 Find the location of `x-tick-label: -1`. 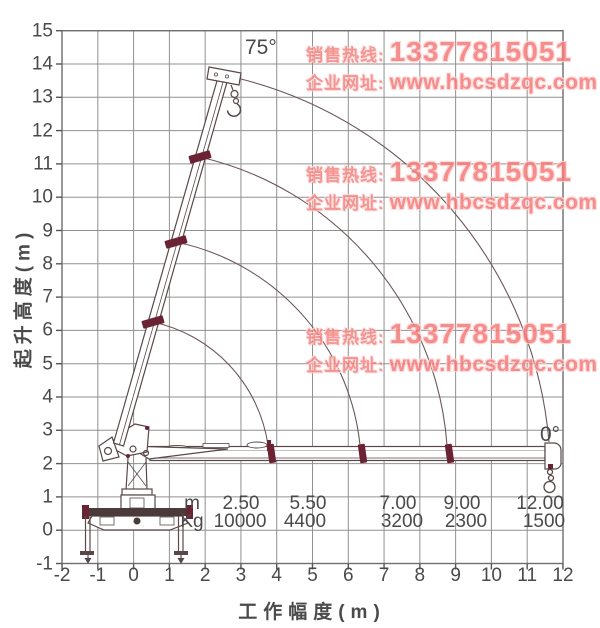

x-tick-label: -1 is located at coordinates (98, 575).